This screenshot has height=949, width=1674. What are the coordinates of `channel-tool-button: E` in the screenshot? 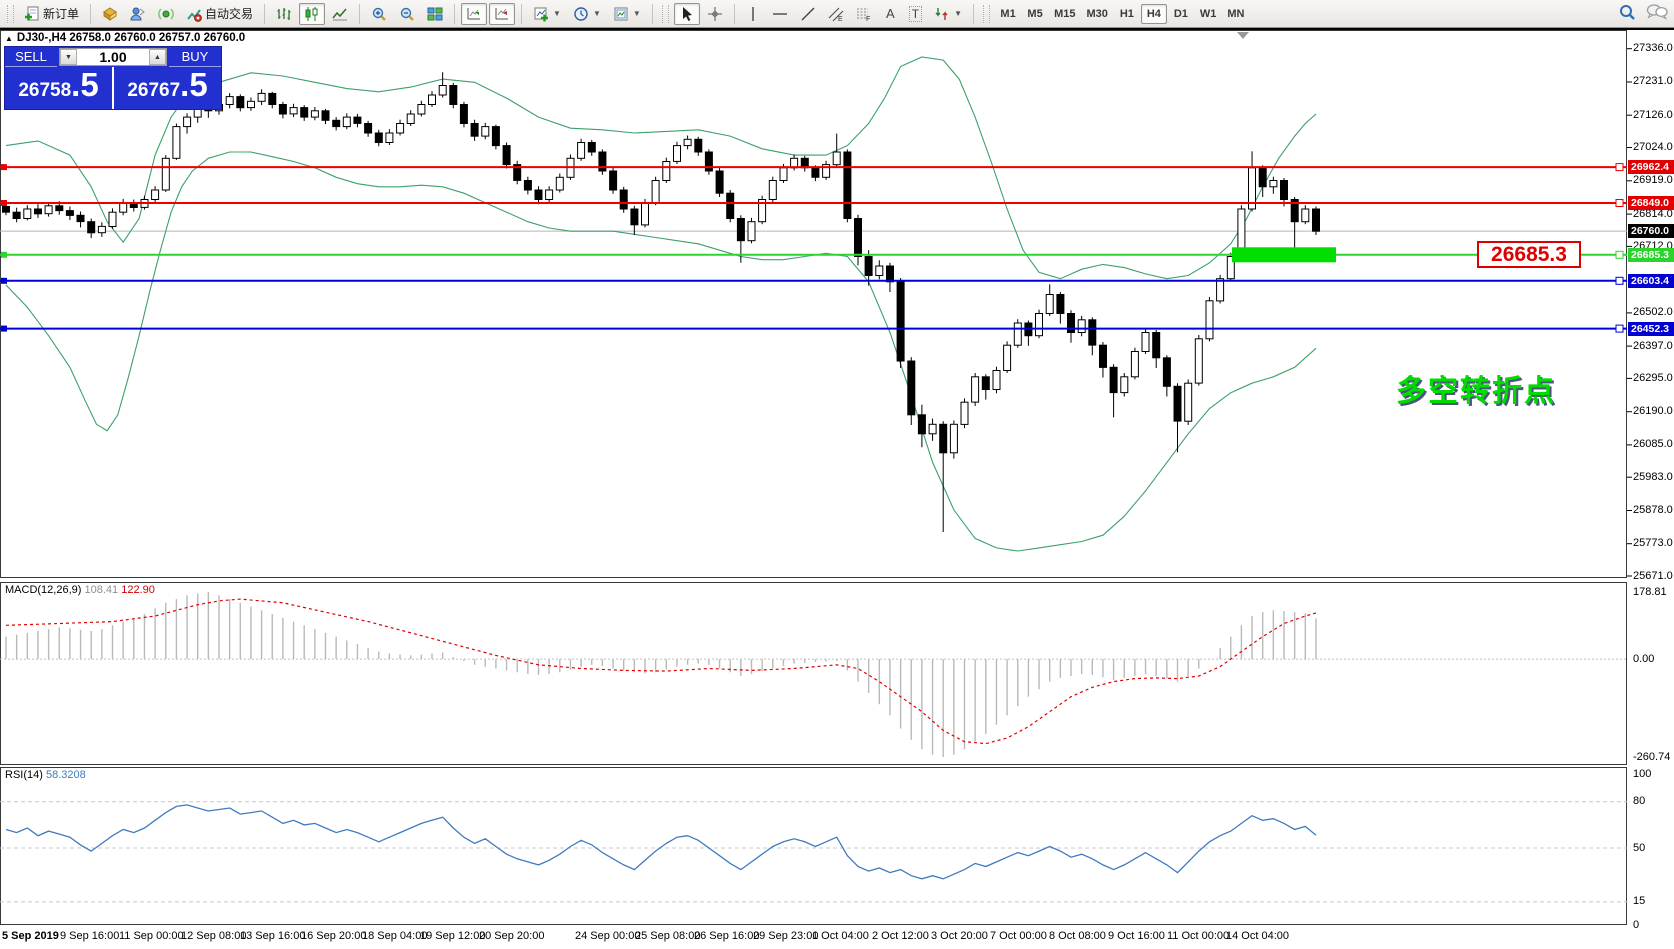 It's located at (836, 14).